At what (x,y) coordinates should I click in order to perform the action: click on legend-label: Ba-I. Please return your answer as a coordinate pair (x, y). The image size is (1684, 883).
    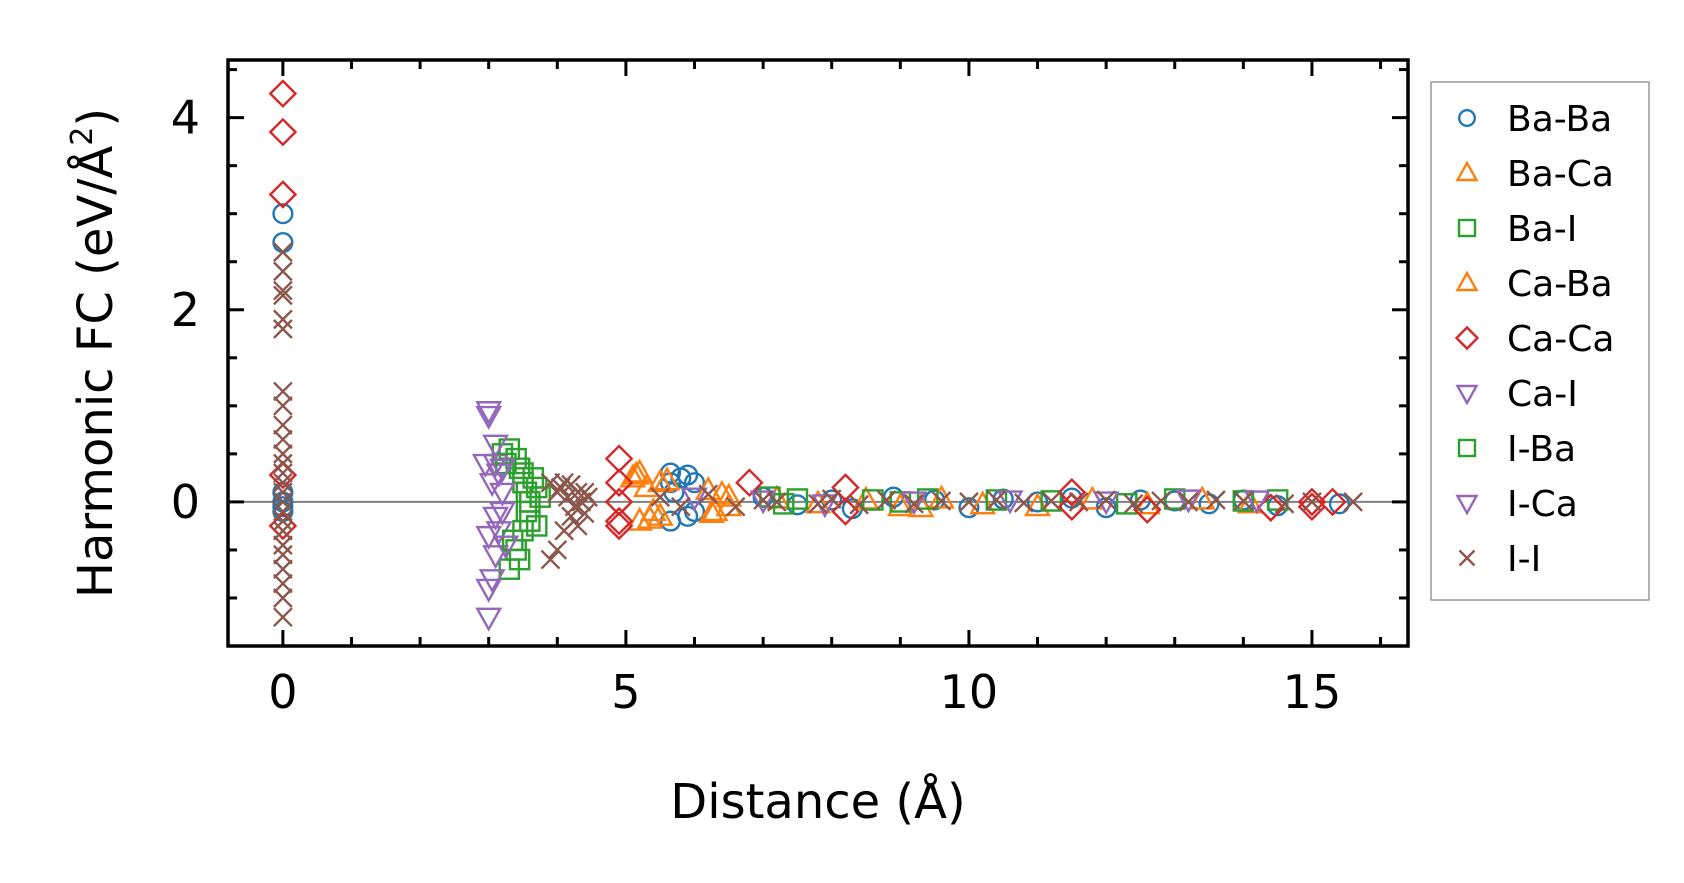
    Looking at the image, I should click on (1542, 229).